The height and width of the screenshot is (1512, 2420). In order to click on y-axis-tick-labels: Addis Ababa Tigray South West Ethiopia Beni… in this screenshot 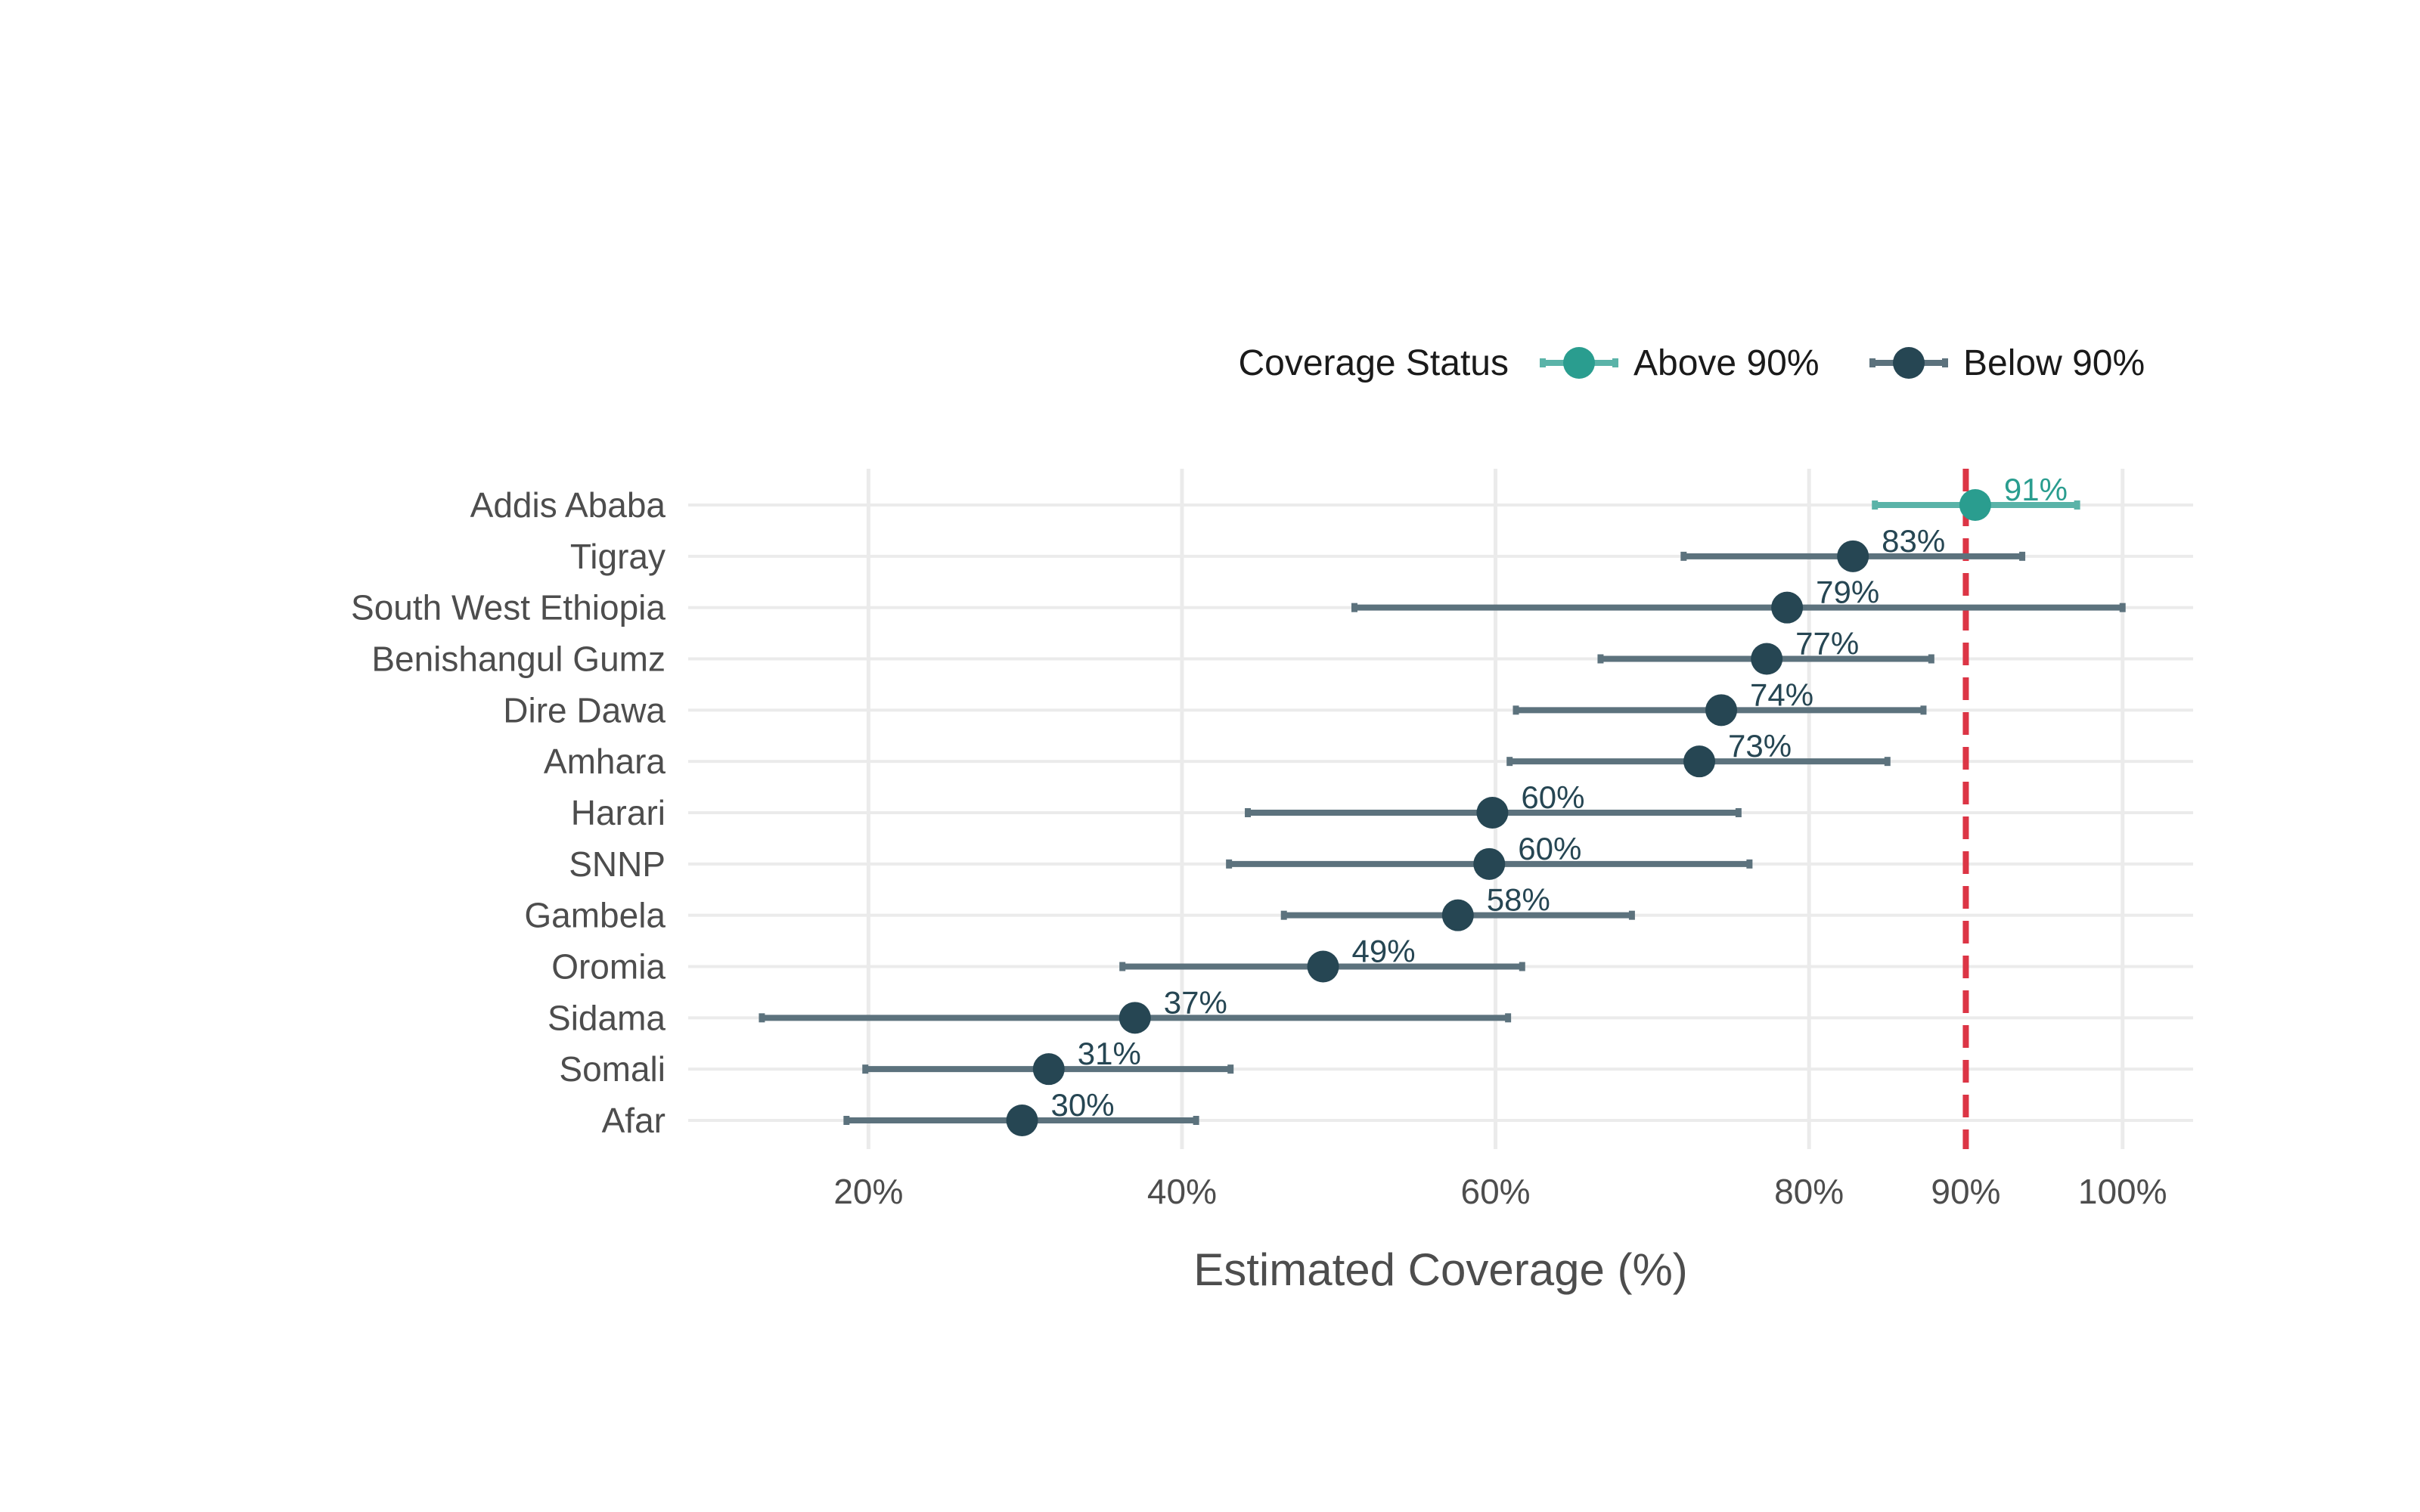, I will do `click(509, 812)`.